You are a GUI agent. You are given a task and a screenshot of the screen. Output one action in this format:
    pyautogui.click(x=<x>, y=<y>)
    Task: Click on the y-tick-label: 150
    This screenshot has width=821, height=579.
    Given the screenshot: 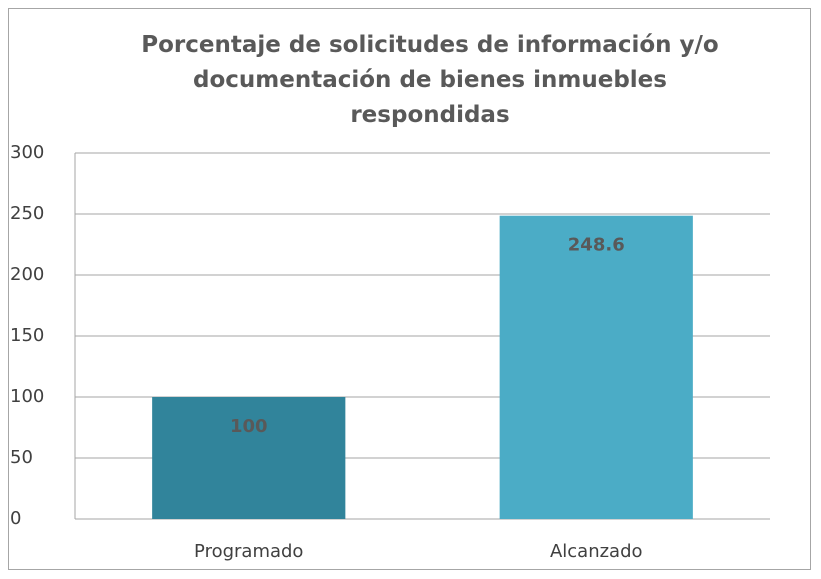 What is the action you would take?
    pyautogui.click(x=27, y=335)
    